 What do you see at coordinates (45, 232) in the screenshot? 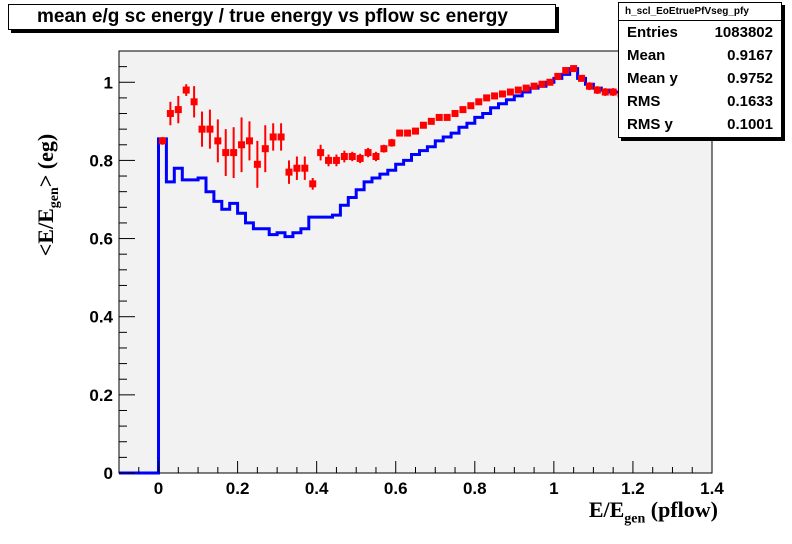
I see `y-axis-label-prefix: <E/E` at bounding box center [45, 232].